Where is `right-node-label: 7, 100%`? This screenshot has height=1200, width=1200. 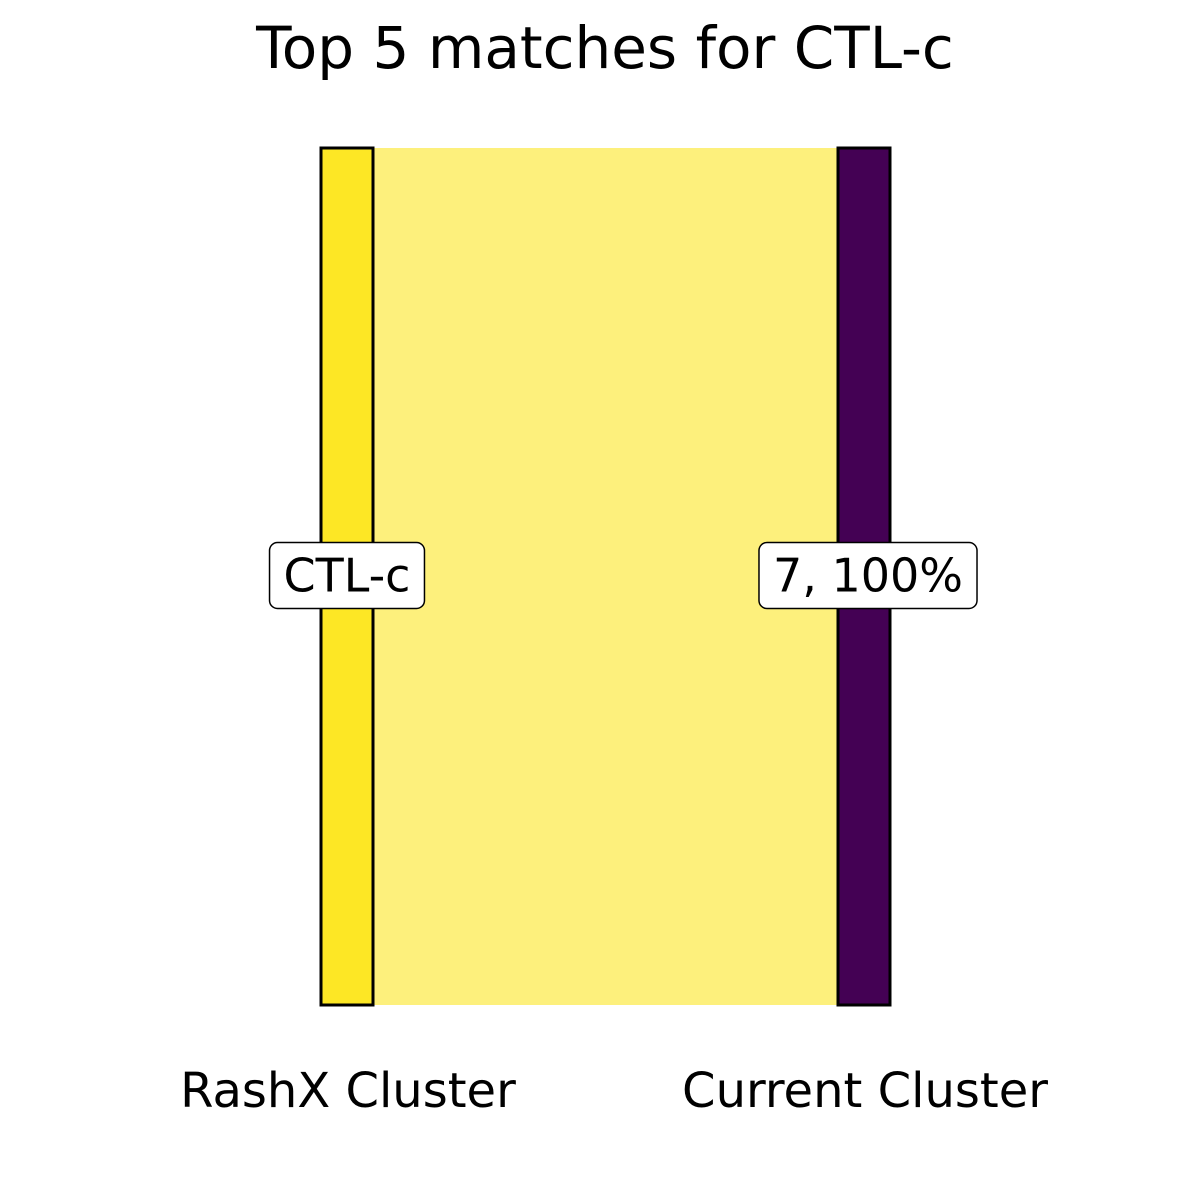 right-node-label: 7, 100% is located at coordinates (868, 575).